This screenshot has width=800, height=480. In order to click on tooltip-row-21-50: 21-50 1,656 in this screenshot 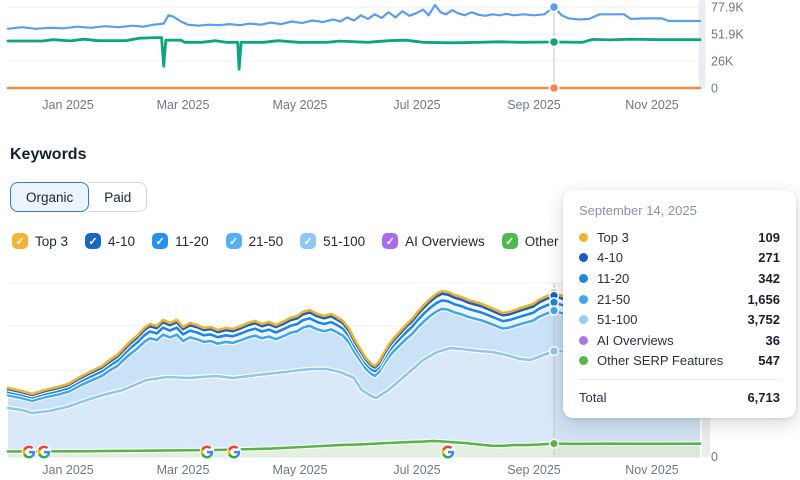, I will do `click(679, 299)`.